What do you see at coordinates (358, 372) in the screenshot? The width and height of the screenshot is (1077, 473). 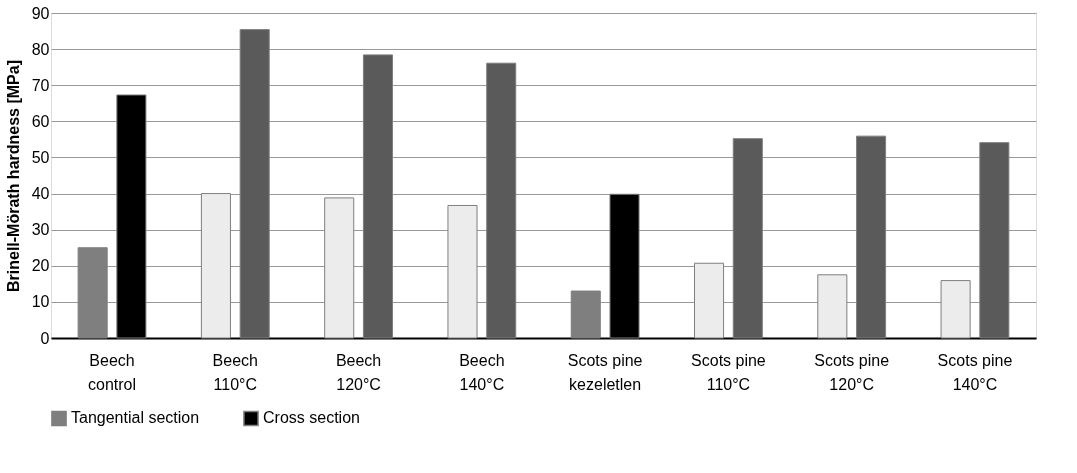 I see `x-tick-label: Beech 120°C` at bounding box center [358, 372].